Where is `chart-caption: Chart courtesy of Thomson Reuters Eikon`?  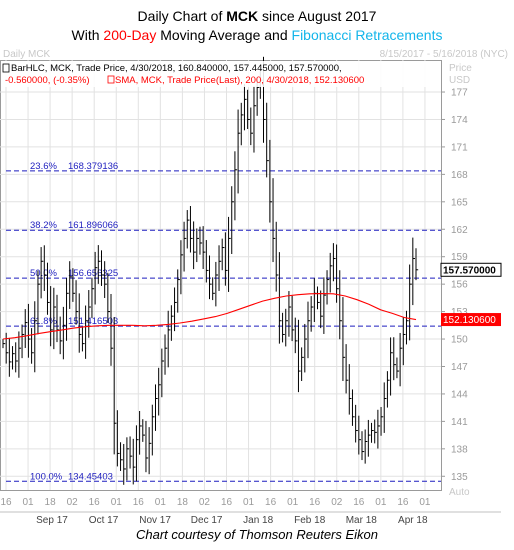 chart-caption: Chart courtesy of Thomson Reuters Eikon is located at coordinates (257, 534).